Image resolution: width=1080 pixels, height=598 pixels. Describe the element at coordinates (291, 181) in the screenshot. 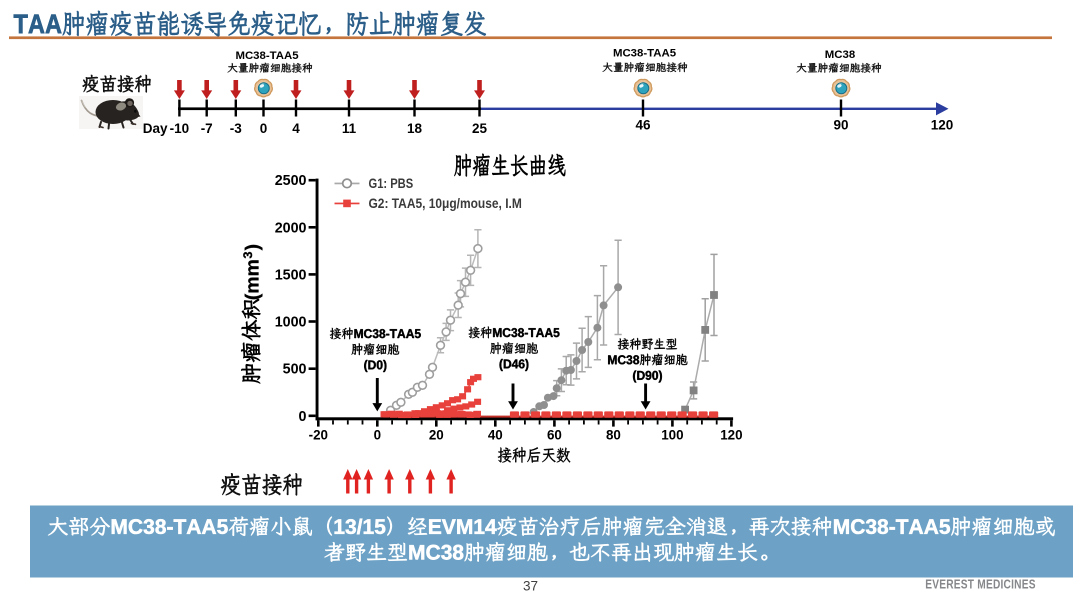

I see `svg-text: 2500` at that location.